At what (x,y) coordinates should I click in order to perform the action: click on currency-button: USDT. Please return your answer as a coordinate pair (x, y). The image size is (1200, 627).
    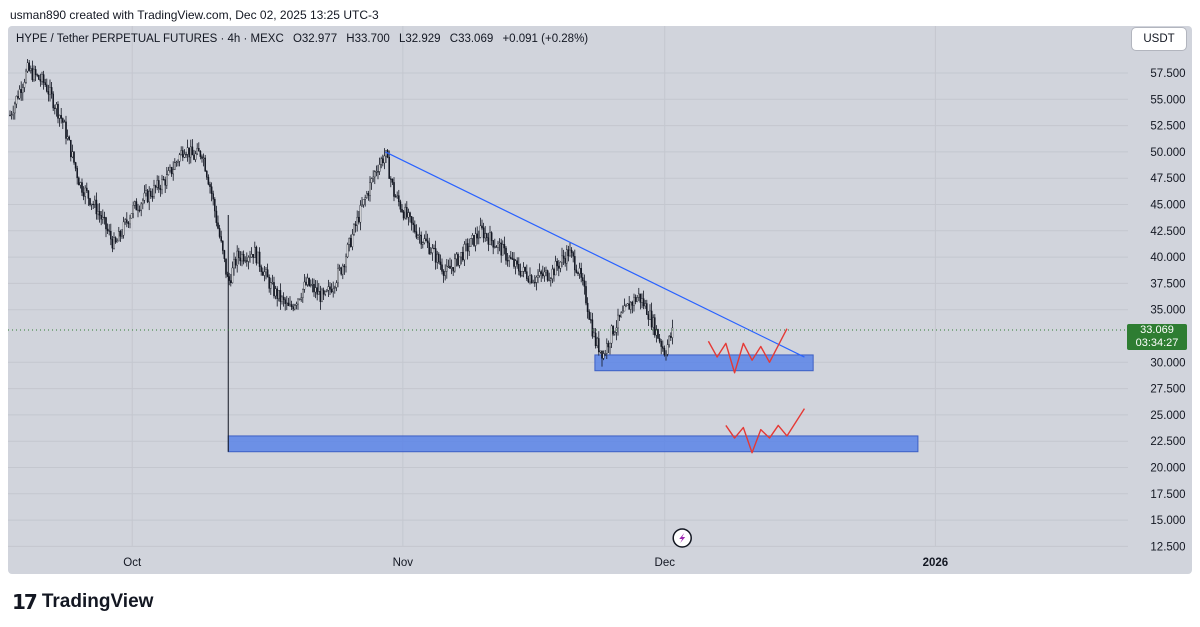
    Looking at the image, I should click on (1159, 39).